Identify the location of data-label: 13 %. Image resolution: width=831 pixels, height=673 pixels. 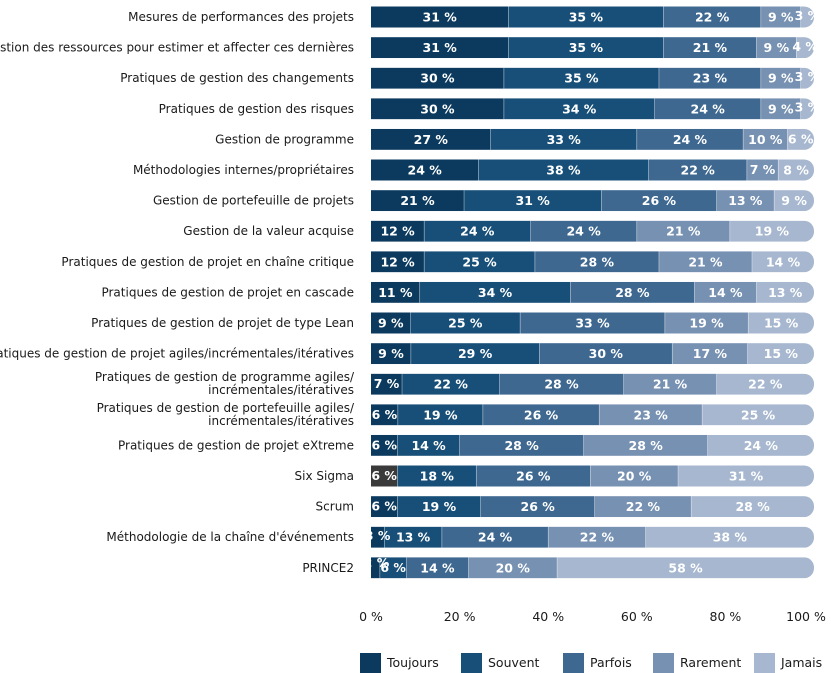
(745, 200).